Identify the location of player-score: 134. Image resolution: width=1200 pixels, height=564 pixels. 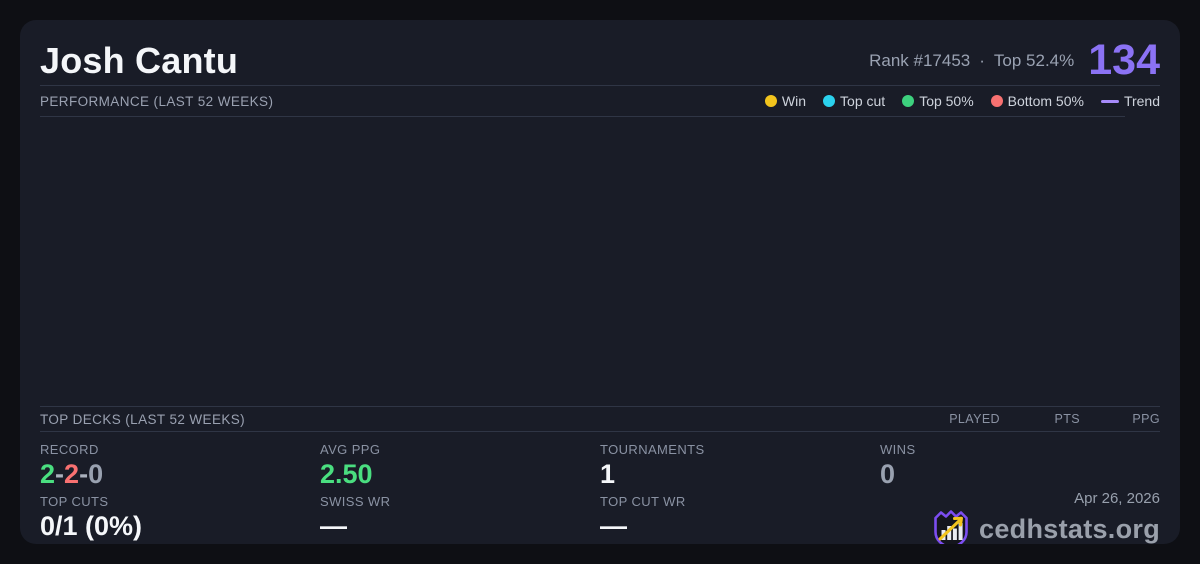
(1124, 60).